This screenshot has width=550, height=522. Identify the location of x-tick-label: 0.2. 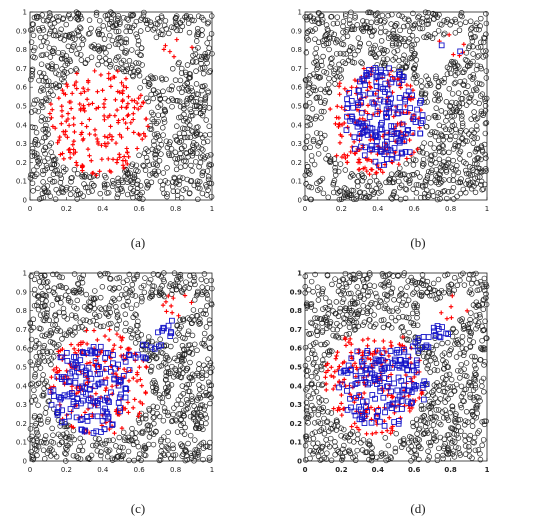
(66, 470).